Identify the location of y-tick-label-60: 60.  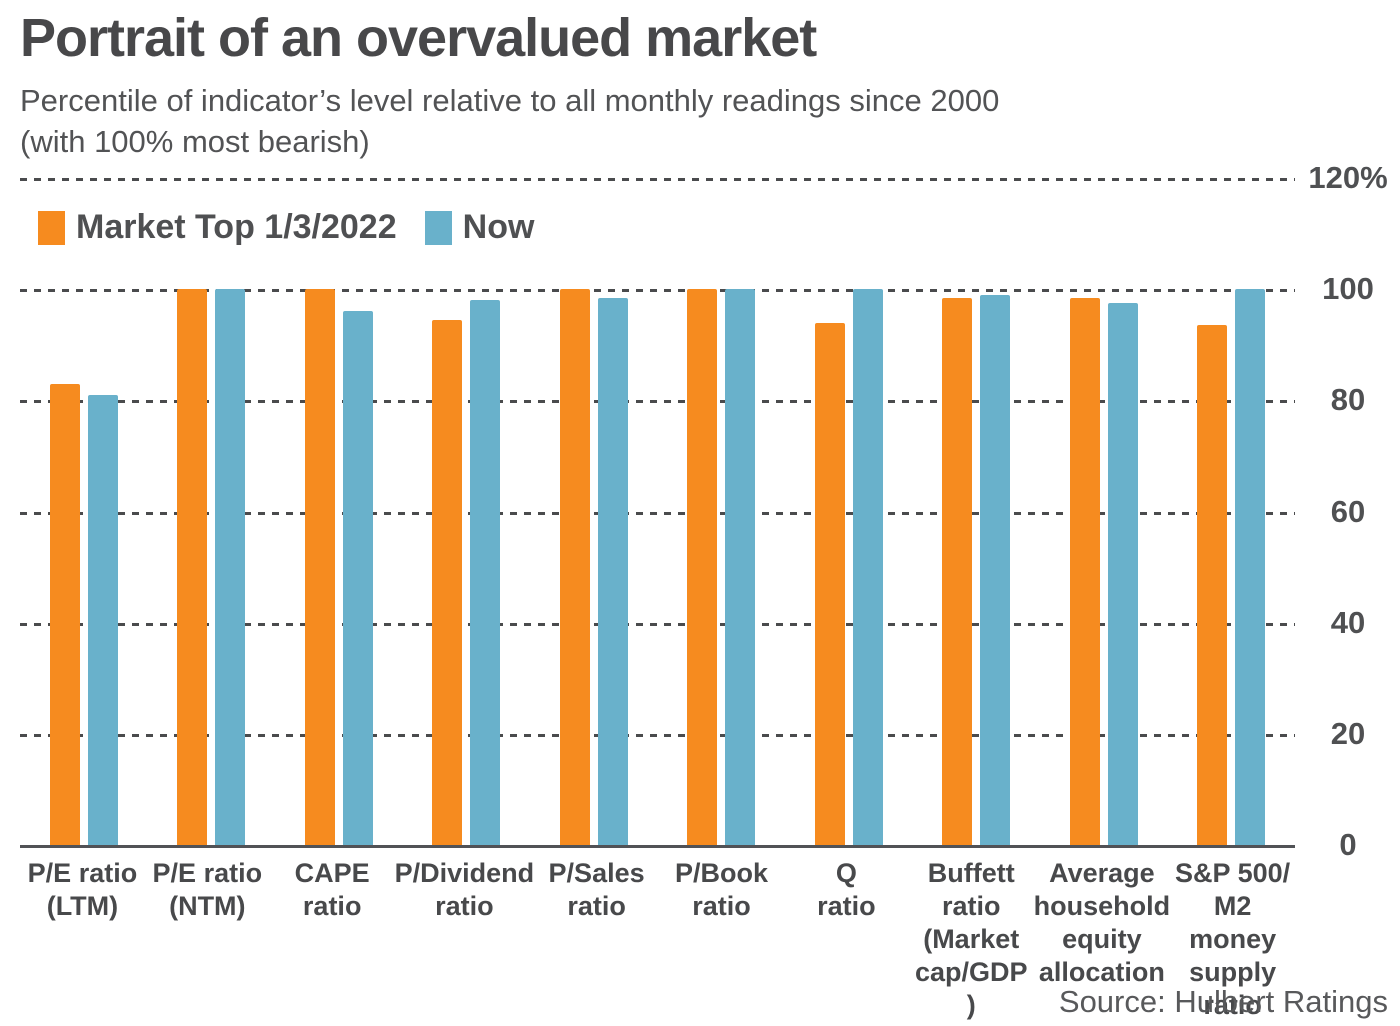
(1348, 511).